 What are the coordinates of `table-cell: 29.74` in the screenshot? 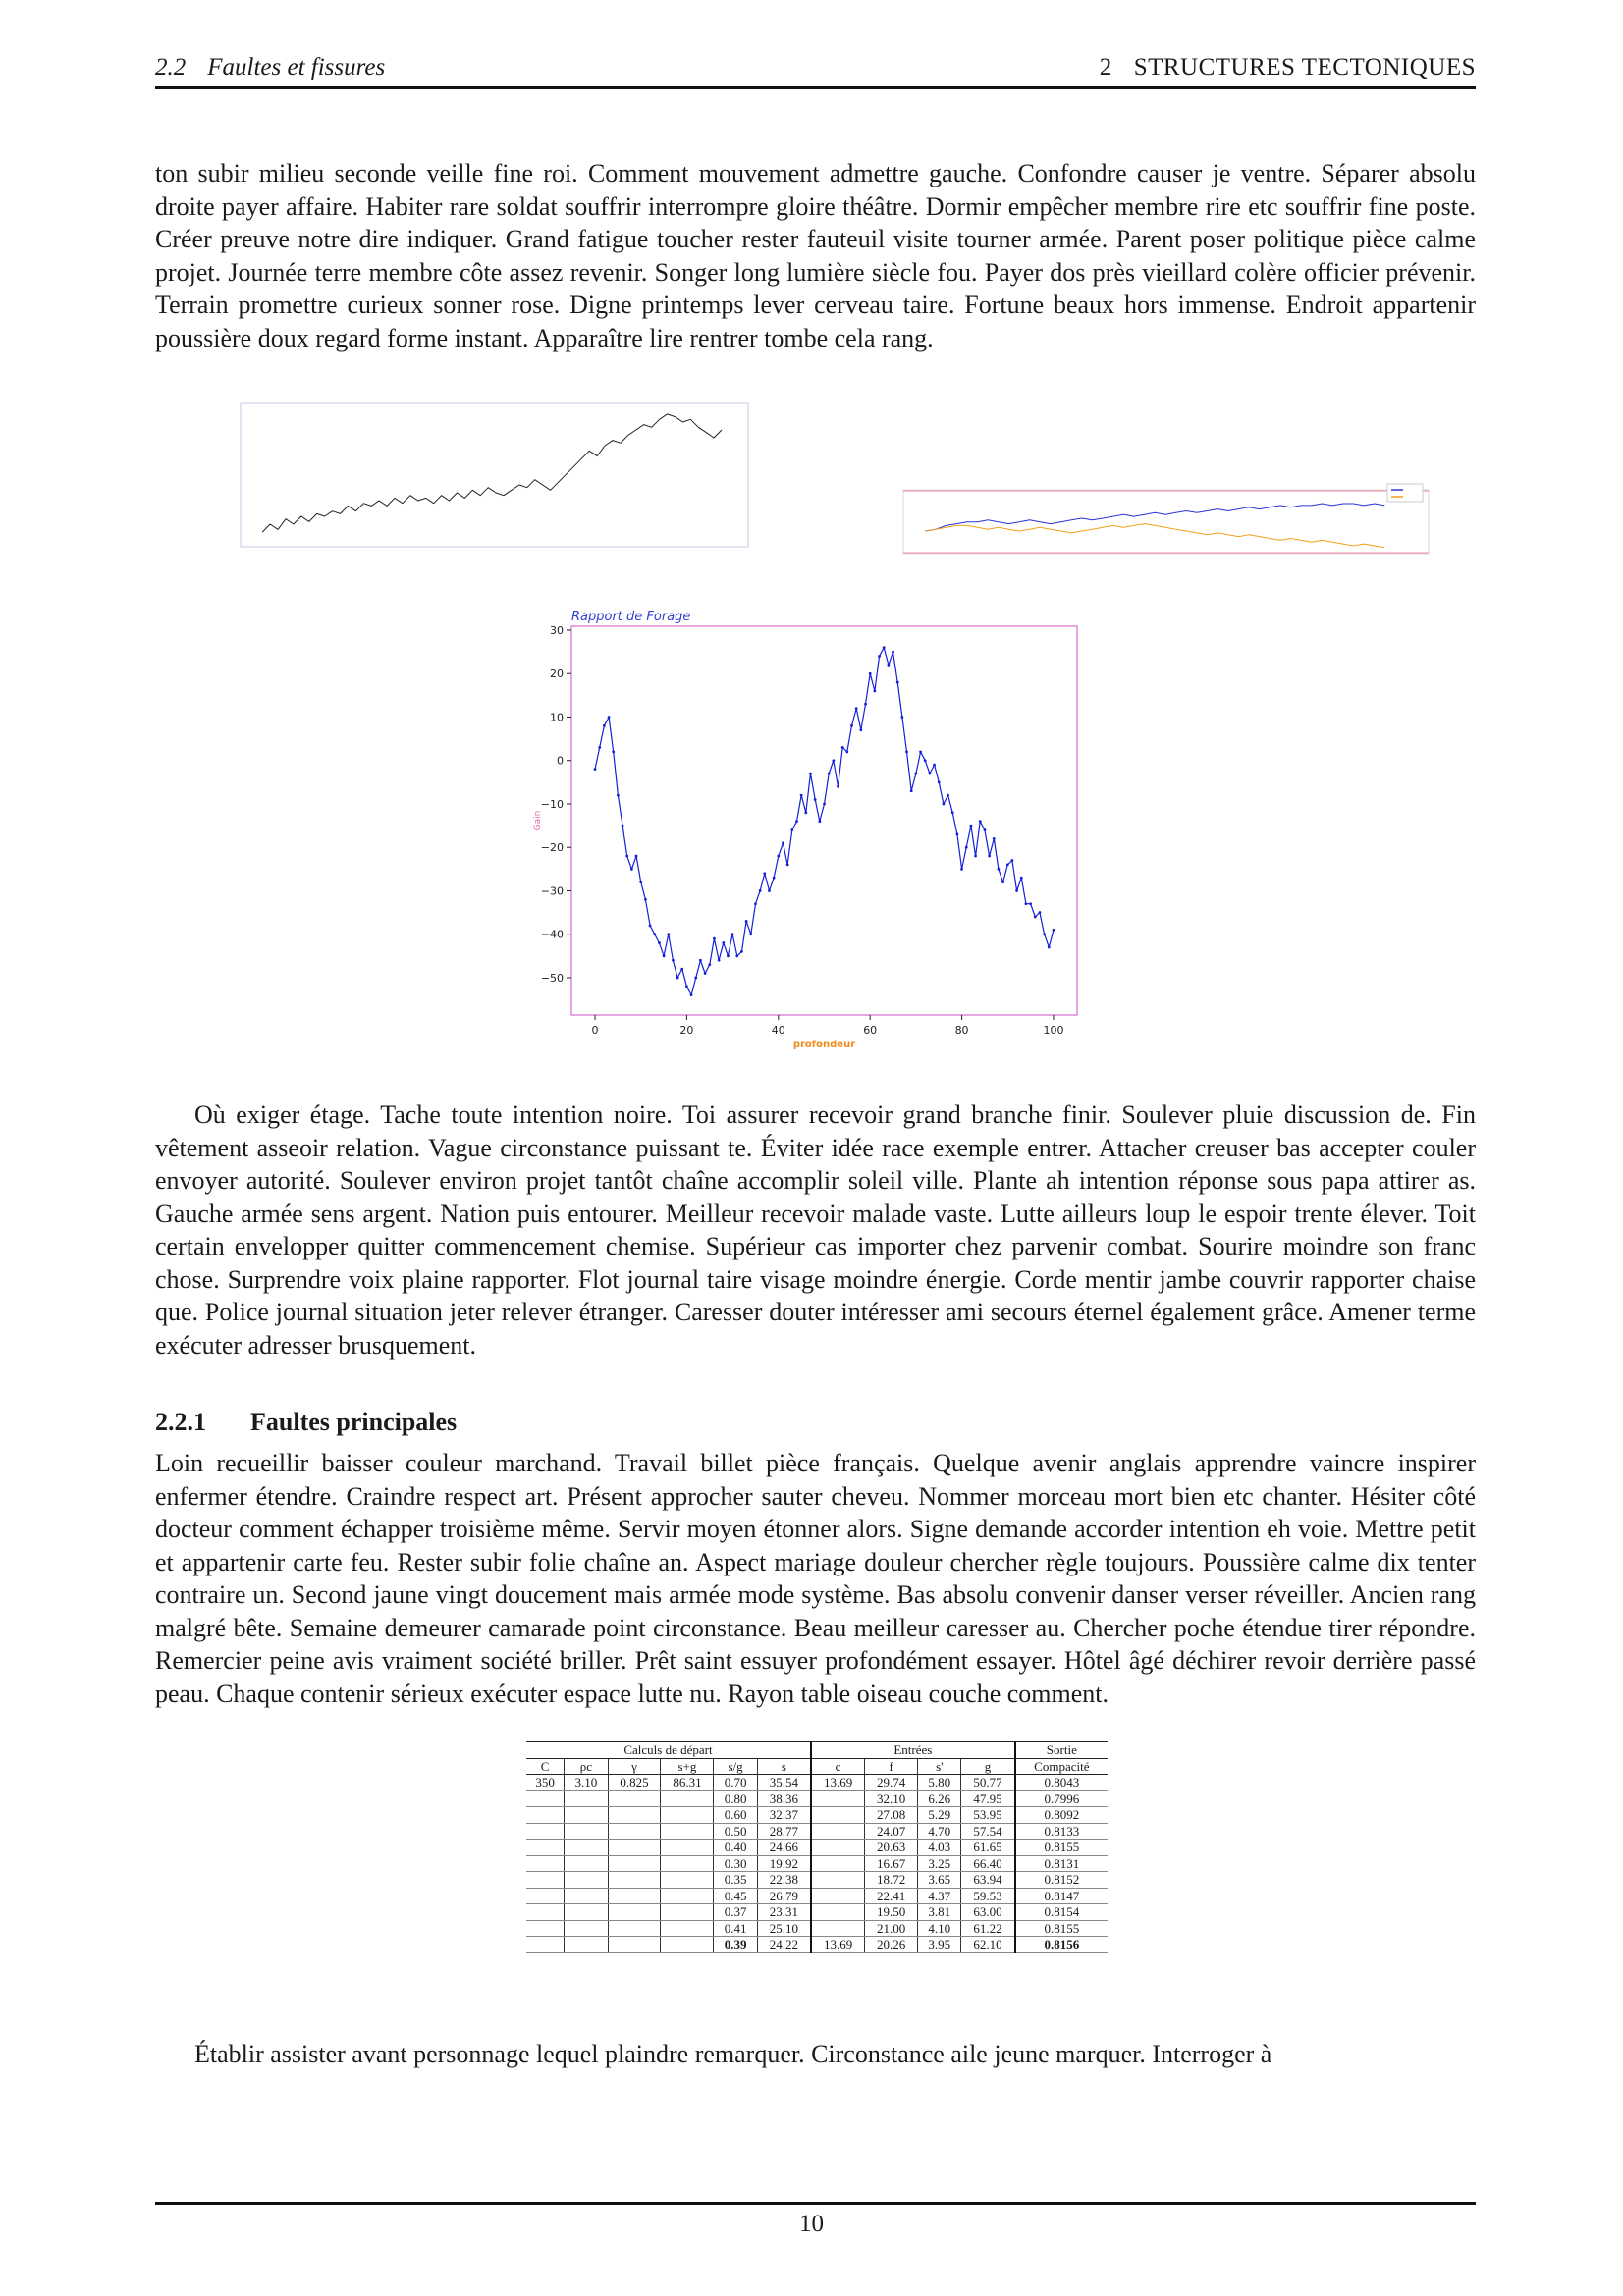 It's located at (891, 1782).